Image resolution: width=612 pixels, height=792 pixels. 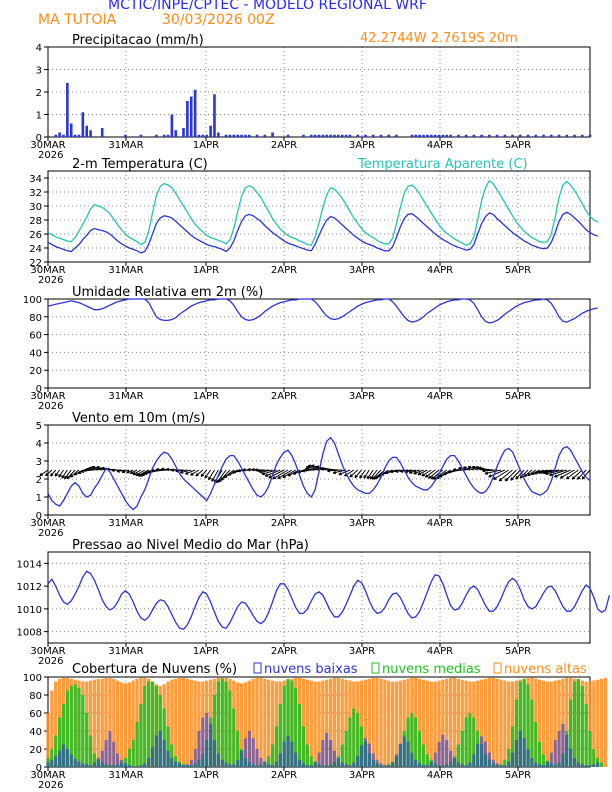 I want to click on x-tick-label: 5APR, so click(x=518, y=396).